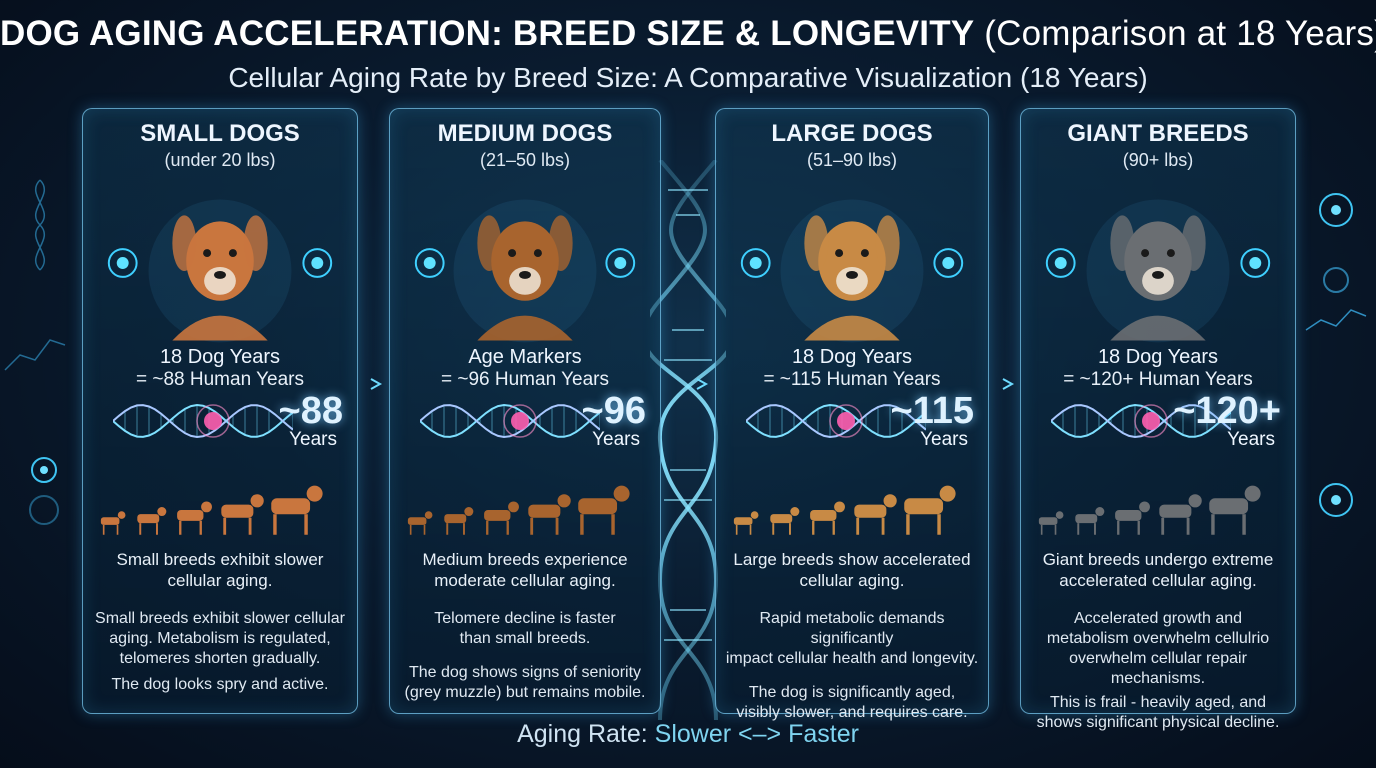 The image size is (1376, 768). Describe the element at coordinates (220, 638) in the screenshot. I see `detail-line: aging. Metabolism is regulated,` at that location.